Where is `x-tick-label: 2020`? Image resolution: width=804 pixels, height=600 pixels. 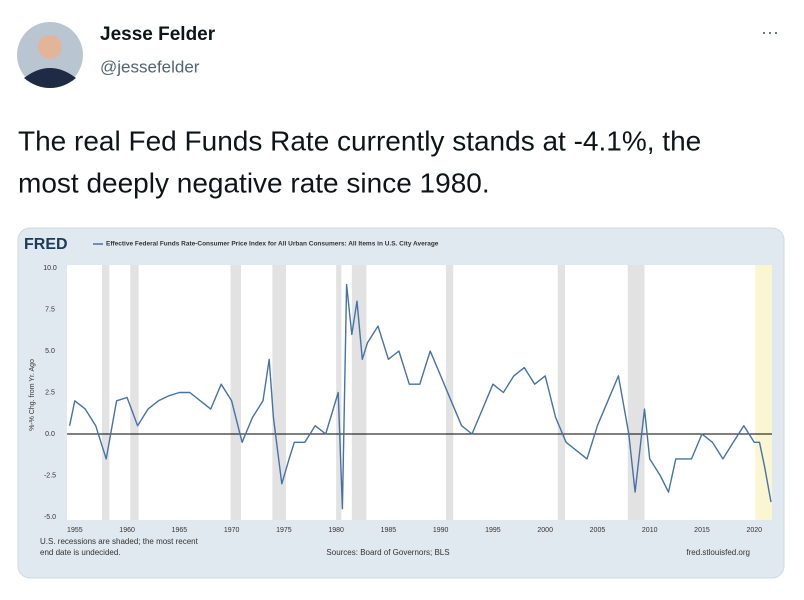 x-tick-label: 2020 is located at coordinates (754, 530).